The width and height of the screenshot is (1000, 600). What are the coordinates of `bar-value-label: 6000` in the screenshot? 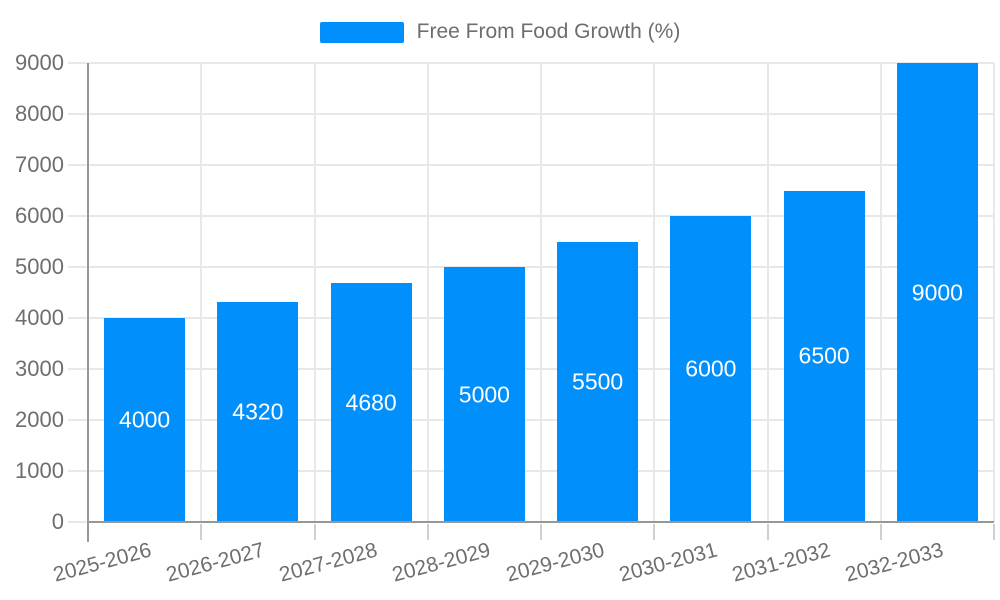 It's located at (711, 368).